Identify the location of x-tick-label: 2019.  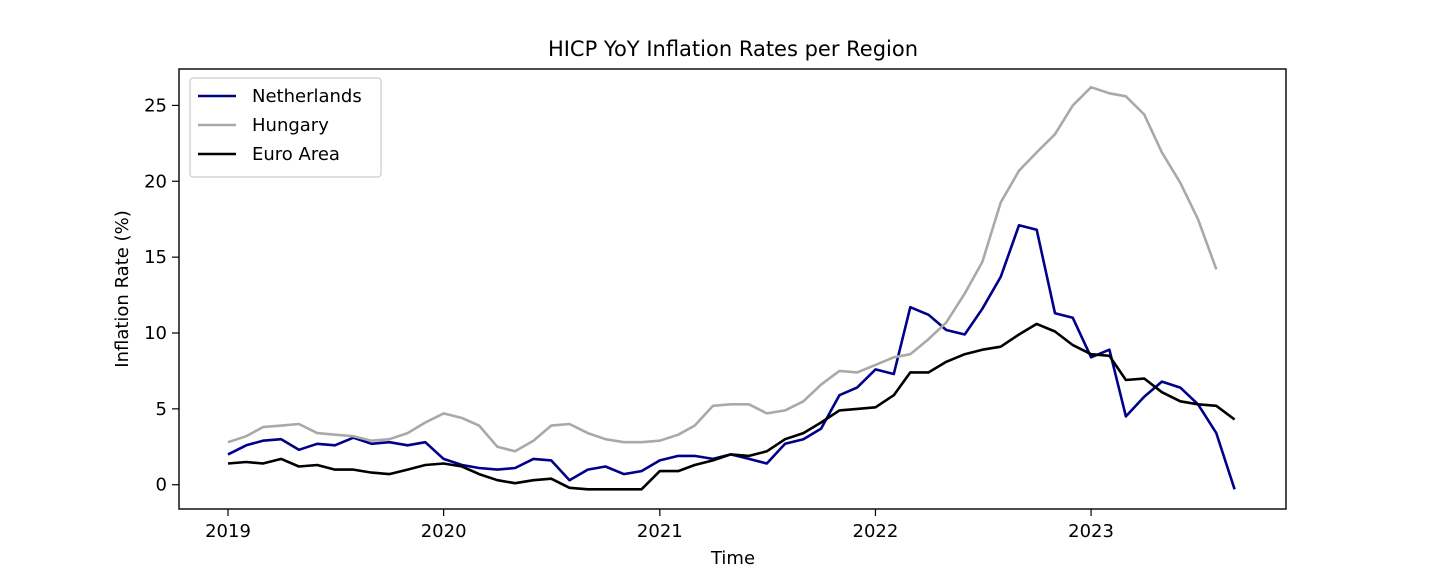
(228, 531).